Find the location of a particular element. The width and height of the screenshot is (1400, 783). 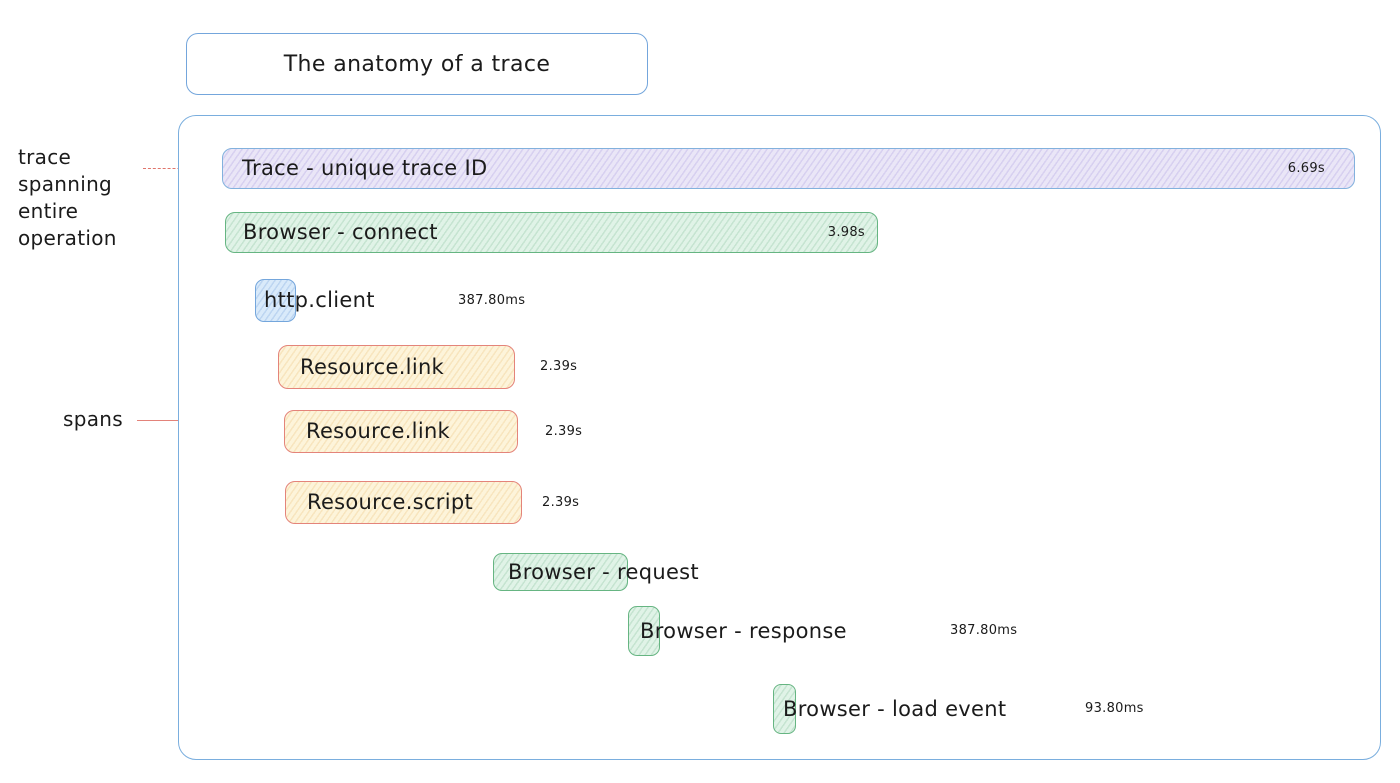

span-label: Browser - request is located at coordinates (603, 572).